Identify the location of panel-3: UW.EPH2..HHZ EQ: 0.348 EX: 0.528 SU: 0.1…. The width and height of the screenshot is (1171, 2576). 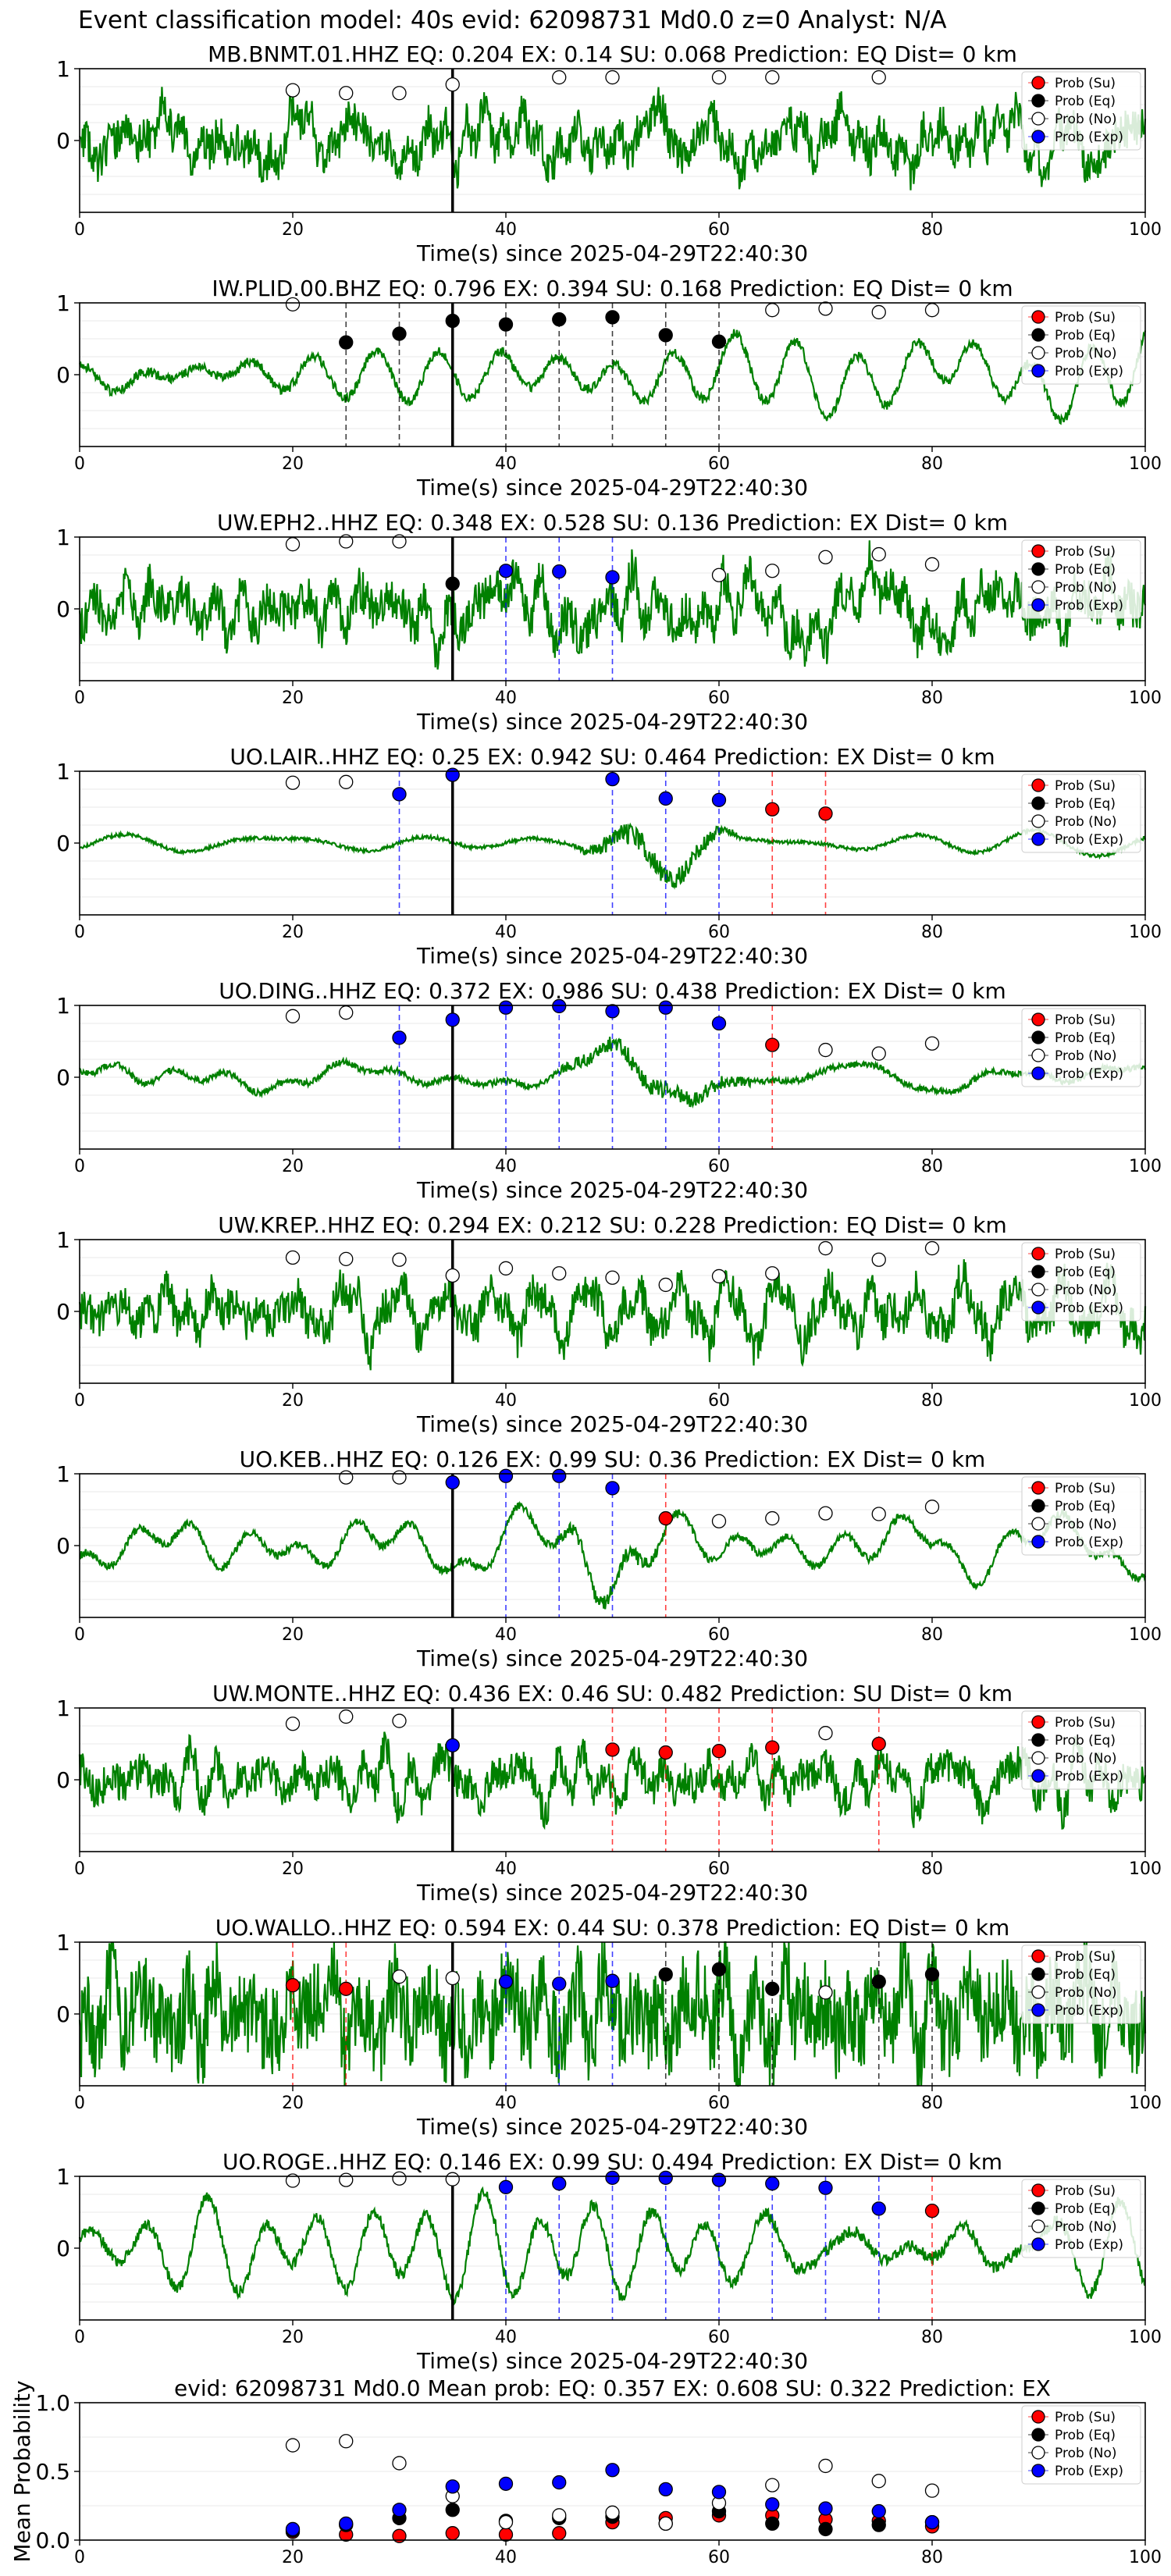
(609, 622).